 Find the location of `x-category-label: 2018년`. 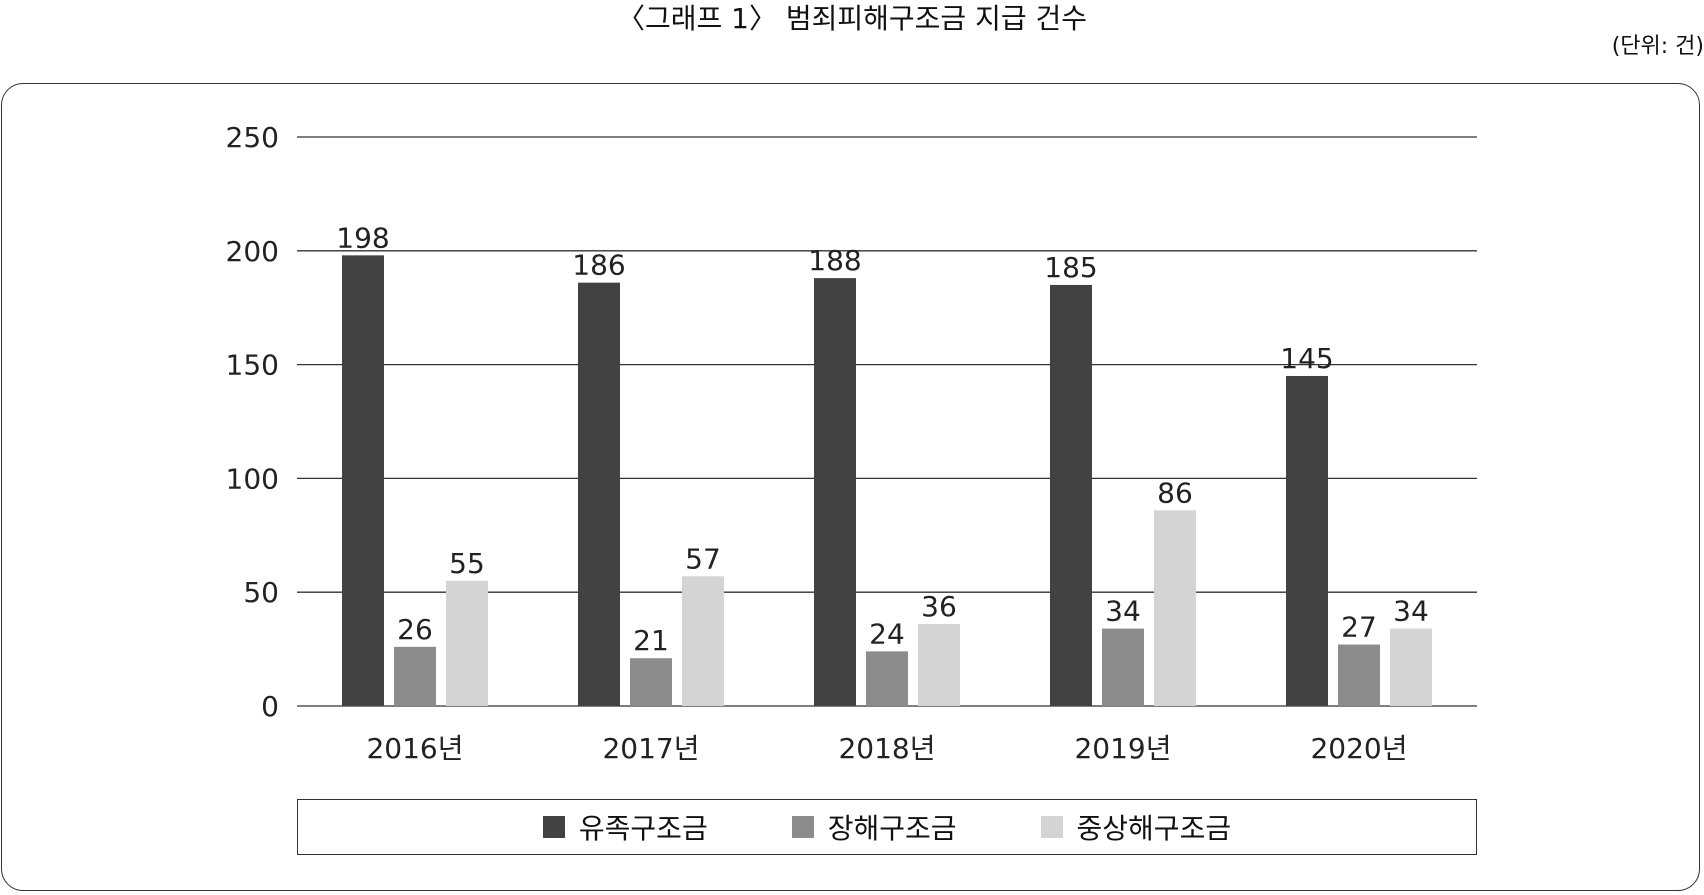

x-category-label: 2018년 is located at coordinates (886, 748).